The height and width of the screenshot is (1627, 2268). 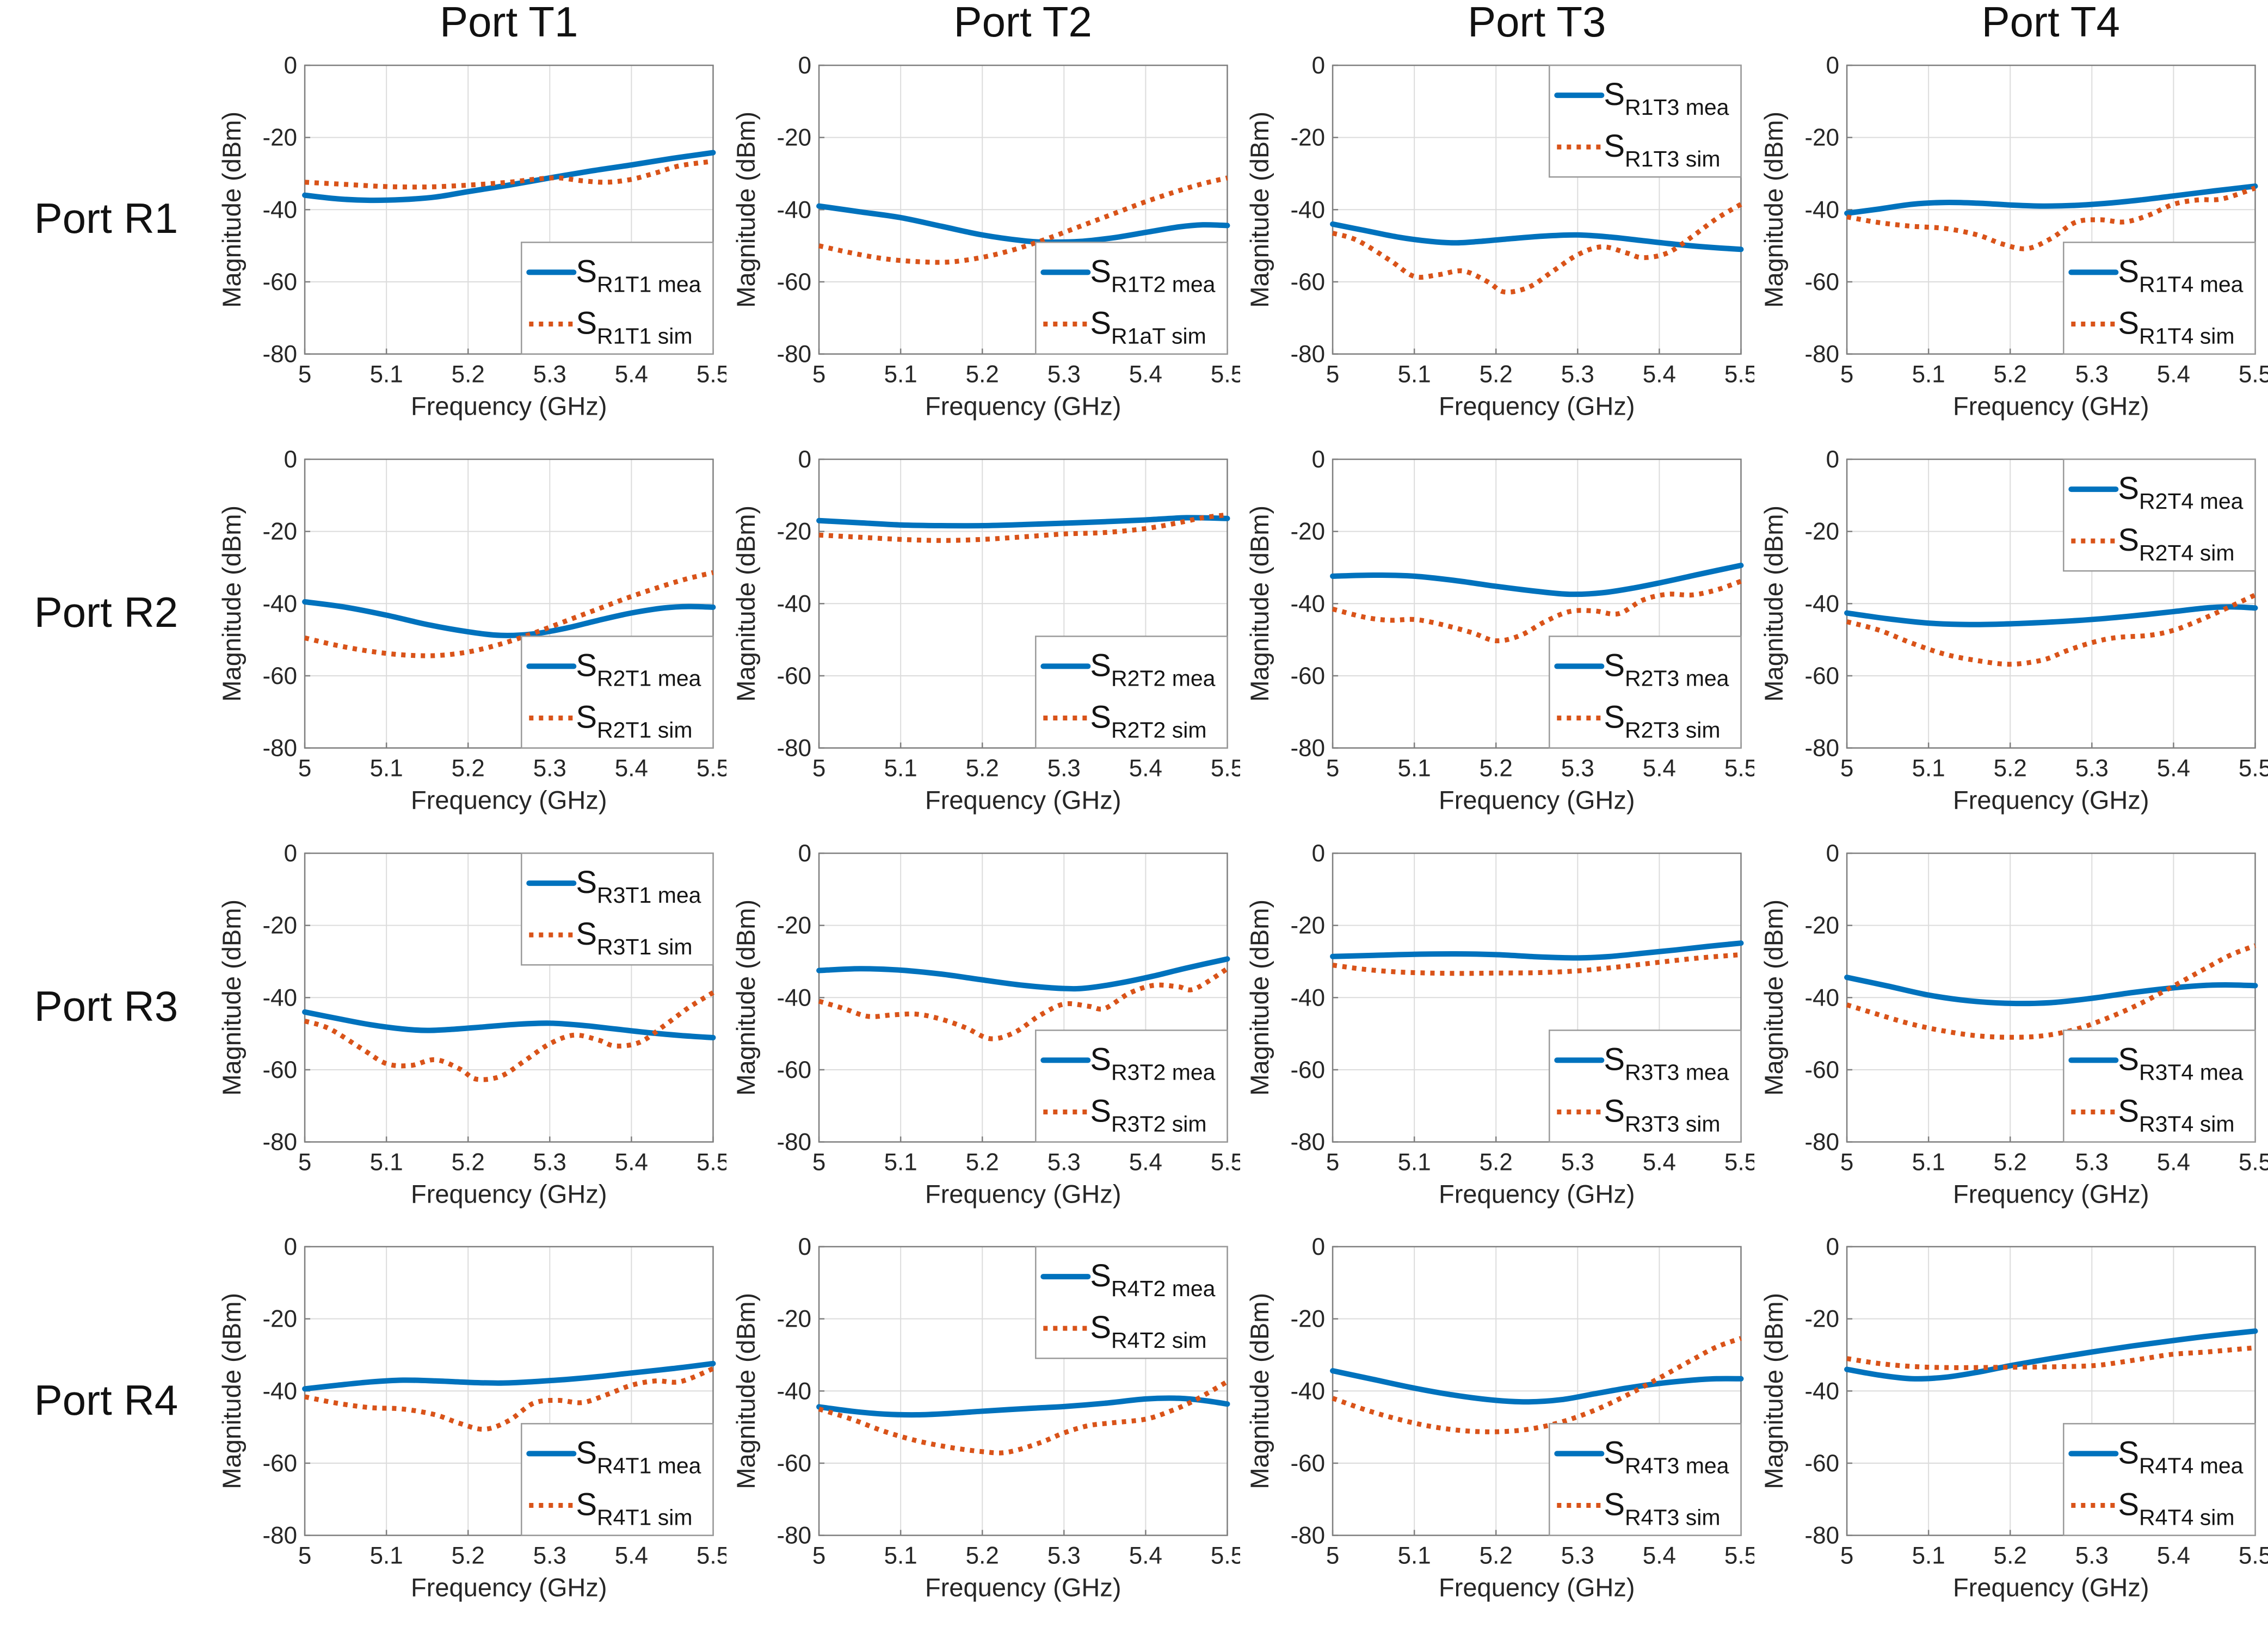 What do you see at coordinates (1023, 973) in the screenshot?
I see `curve-R3T2-measured` at bounding box center [1023, 973].